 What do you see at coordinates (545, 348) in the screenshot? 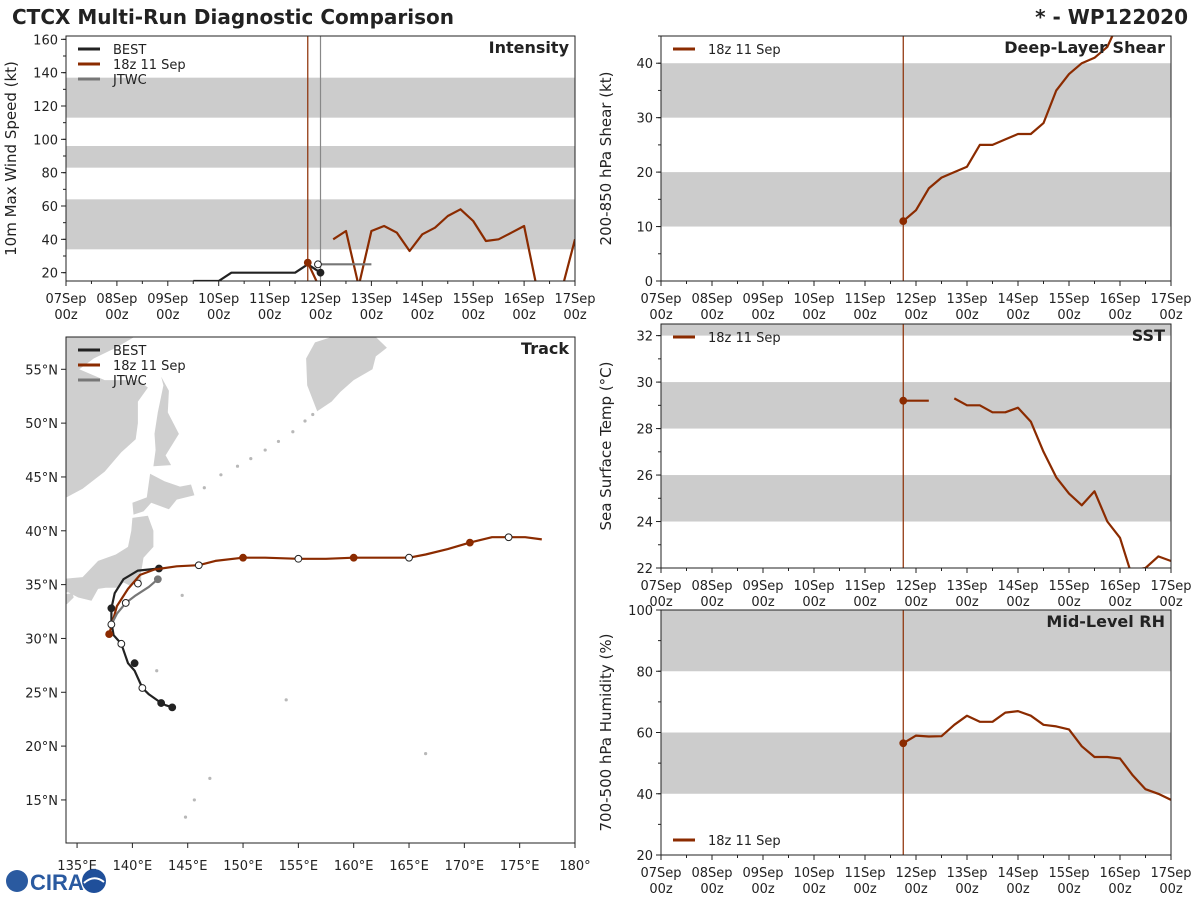
I see `panel-title: Track` at bounding box center [545, 348].